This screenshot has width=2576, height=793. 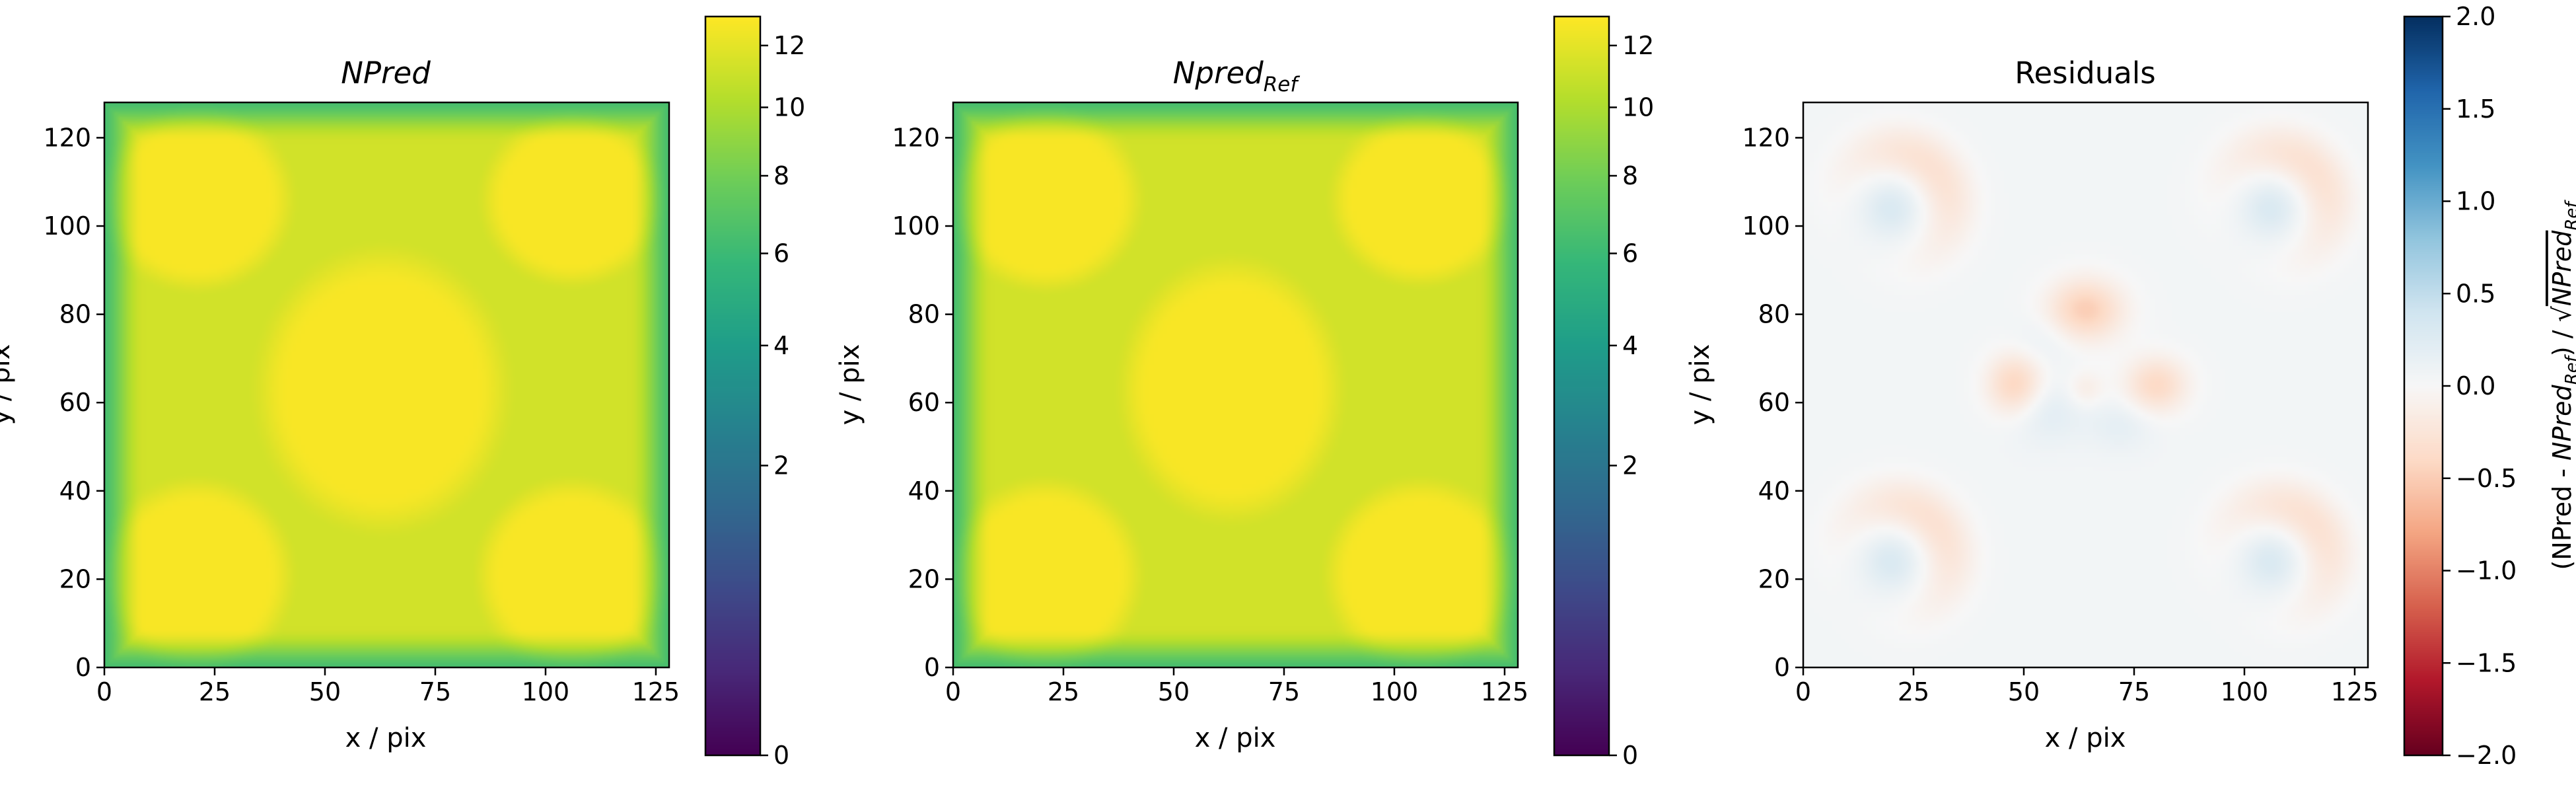 What do you see at coordinates (2475, 294) in the screenshot?
I see `colorbar-tick-label: 0.5` at bounding box center [2475, 294].